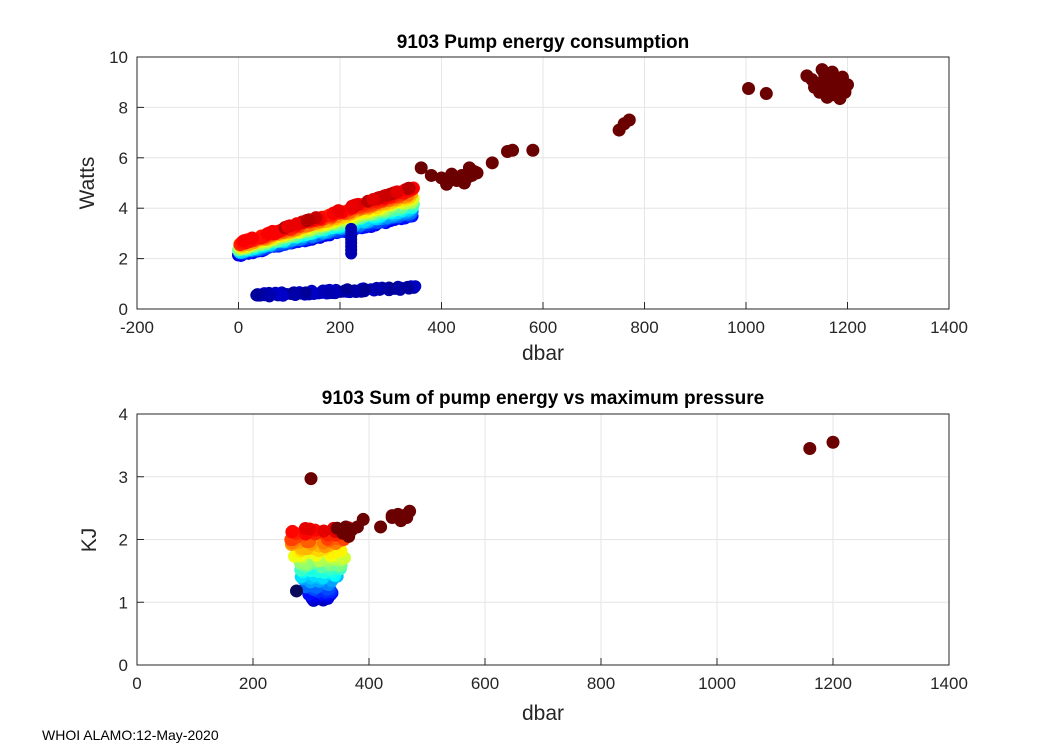  I want to click on top-xtick-label: 200, so click(340, 327).